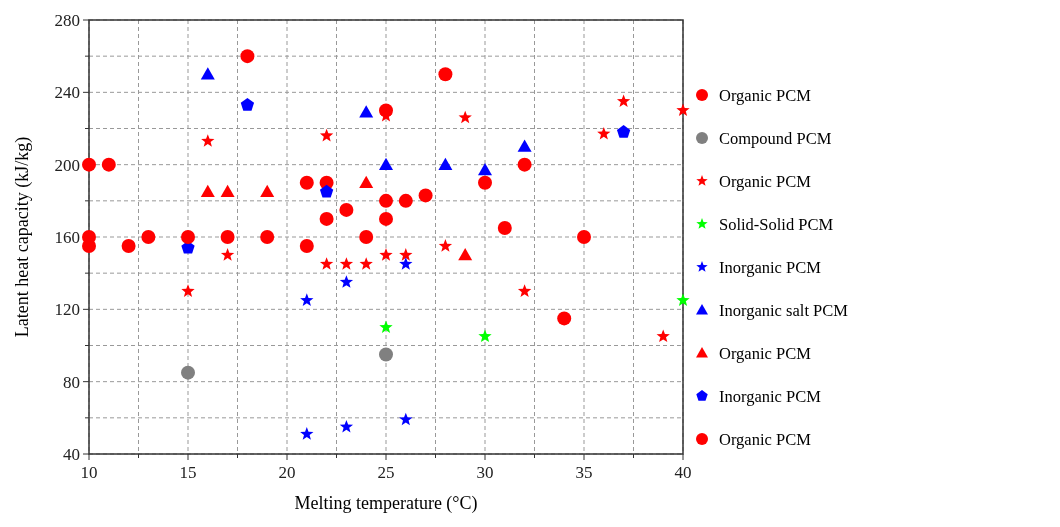 The width and height of the screenshot is (1060, 527). What do you see at coordinates (67, 165) in the screenshot?
I see `y-tick-label: 200` at bounding box center [67, 165].